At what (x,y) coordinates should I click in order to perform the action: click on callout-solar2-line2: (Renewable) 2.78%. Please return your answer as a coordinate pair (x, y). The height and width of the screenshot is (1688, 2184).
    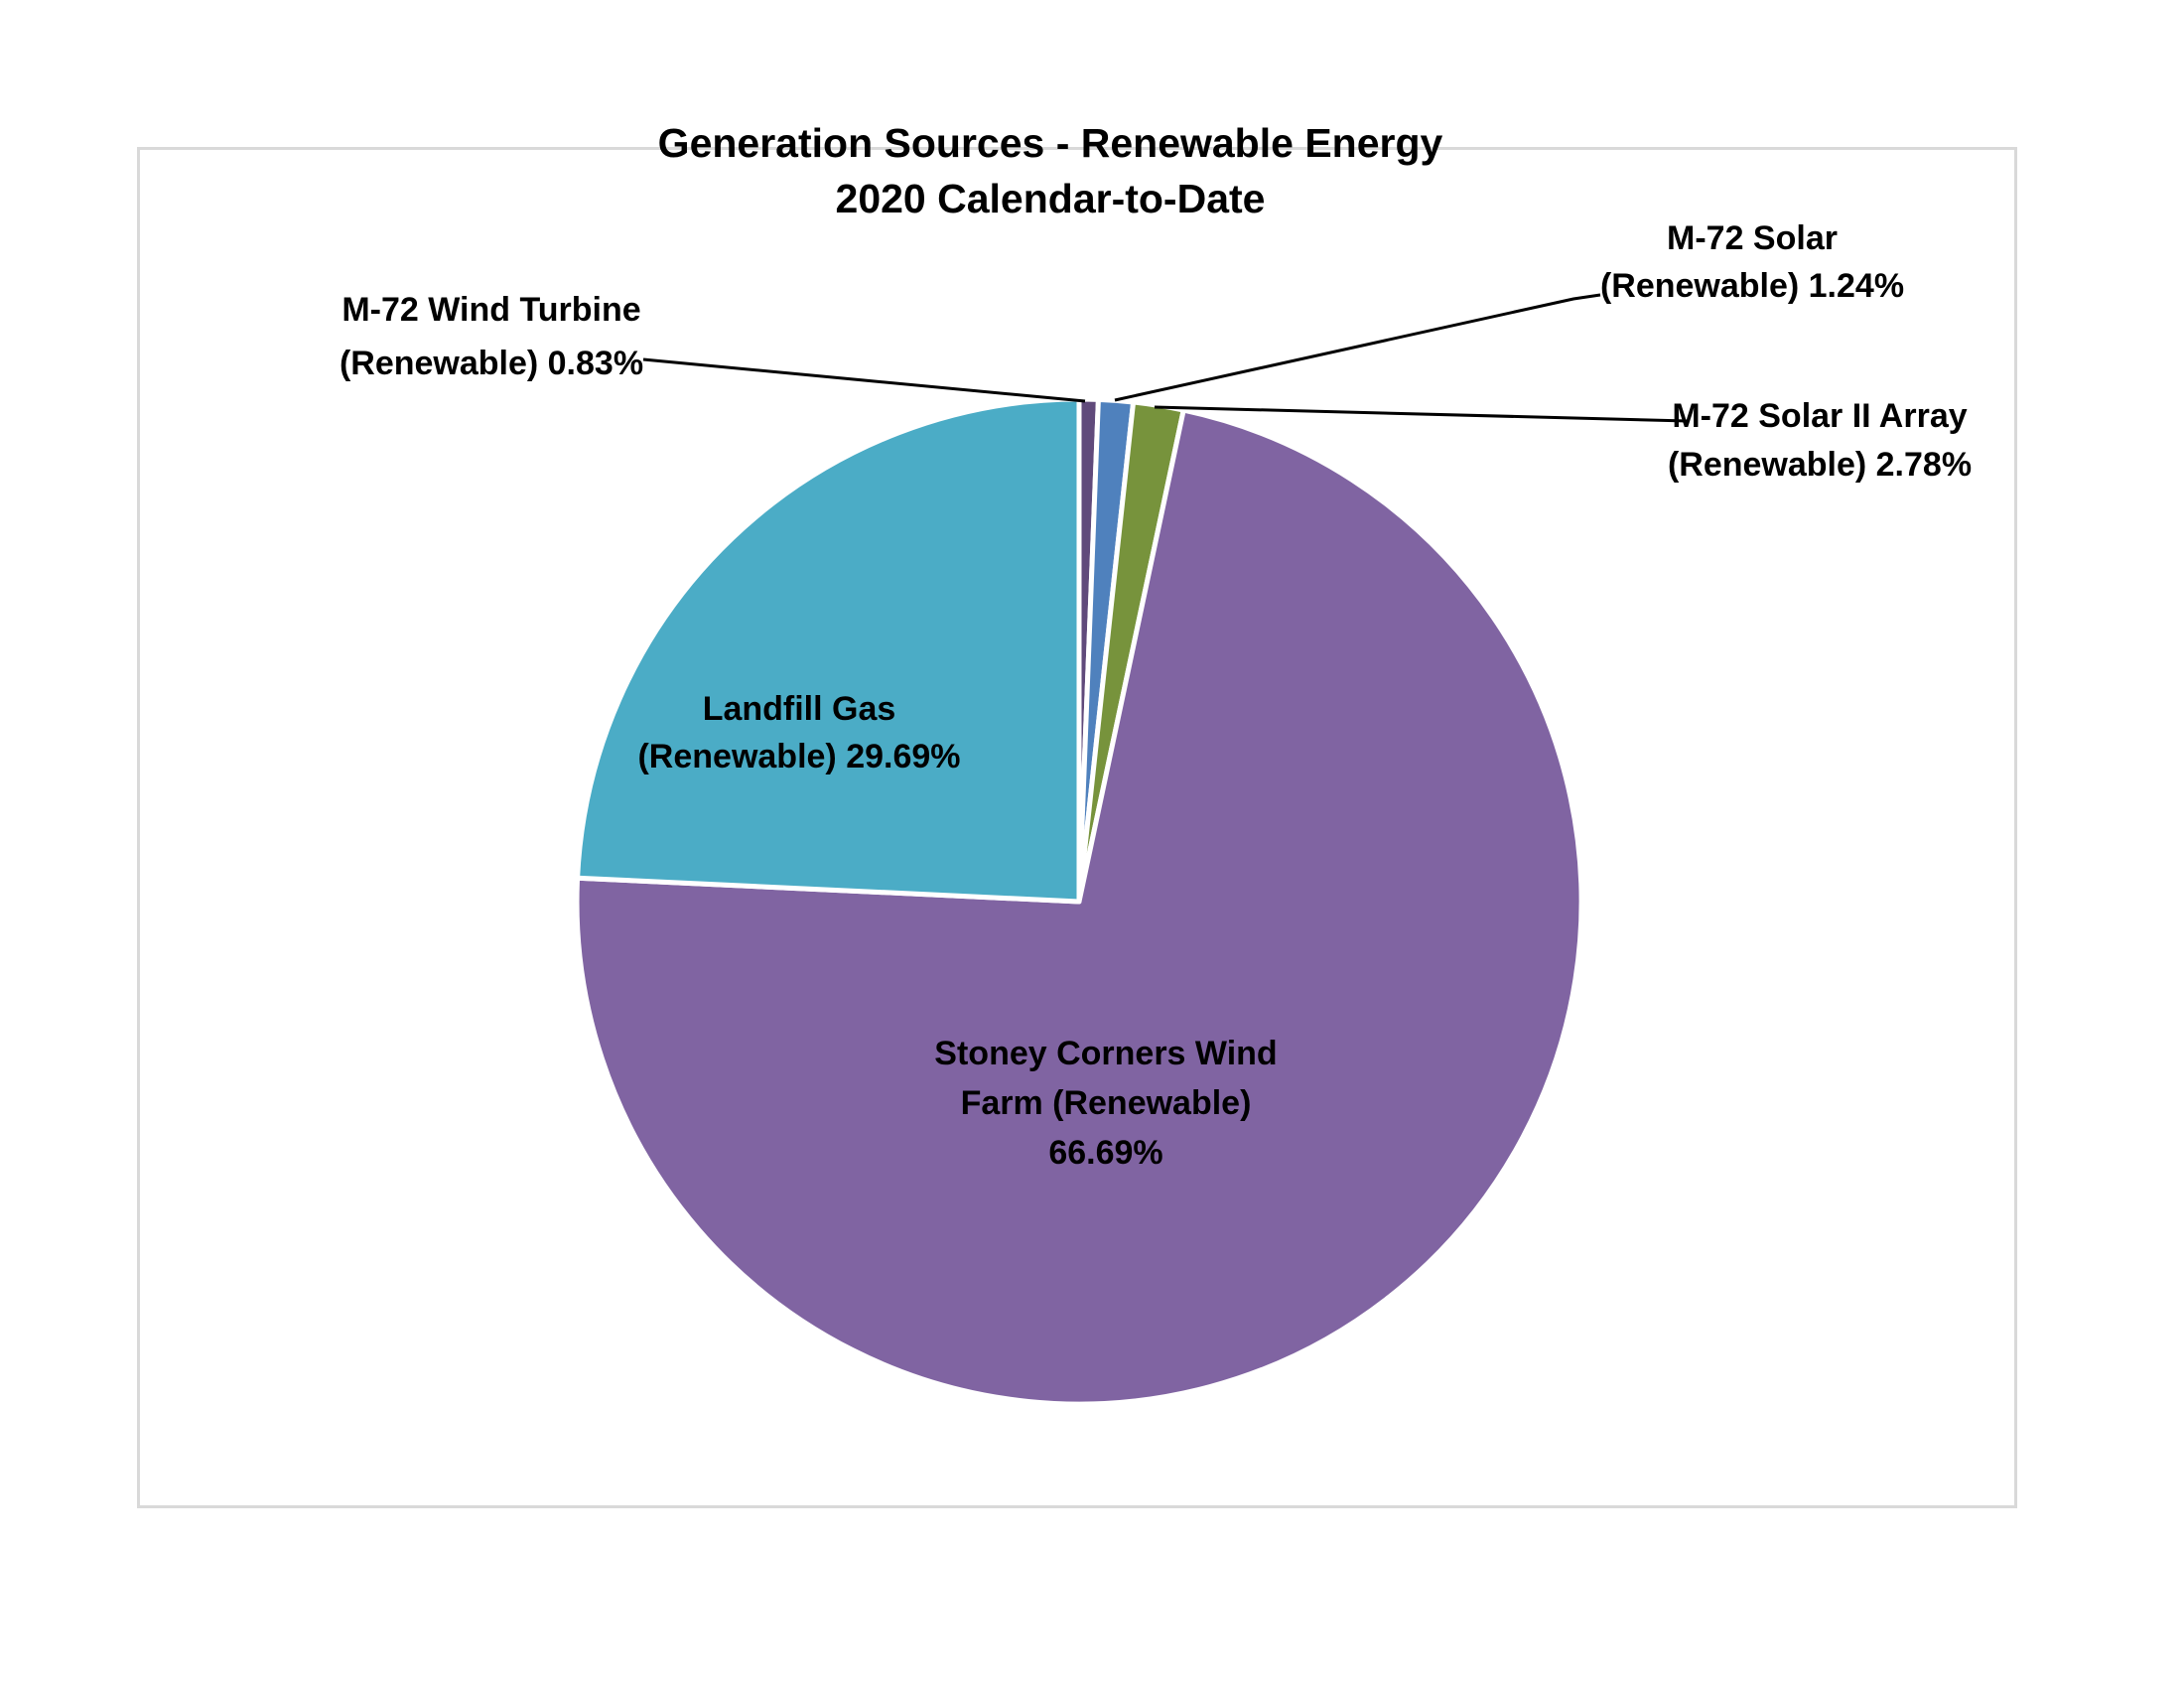
    Looking at the image, I should click on (1820, 465).